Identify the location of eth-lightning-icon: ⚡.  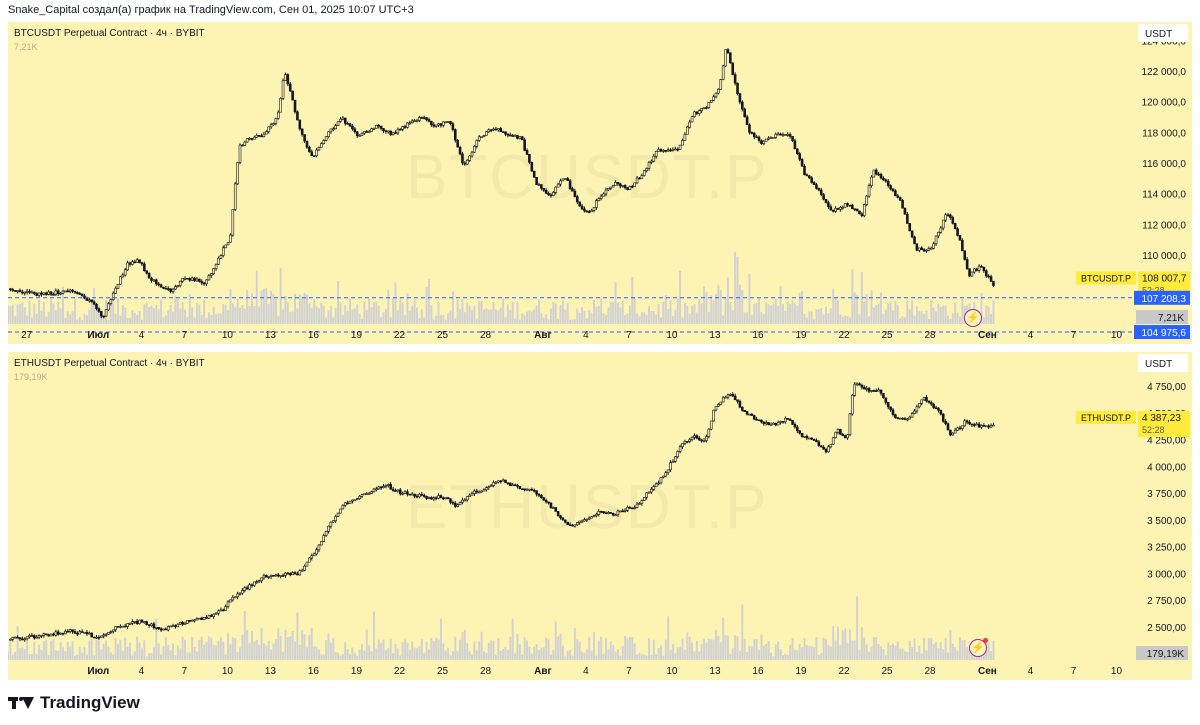
(978, 647).